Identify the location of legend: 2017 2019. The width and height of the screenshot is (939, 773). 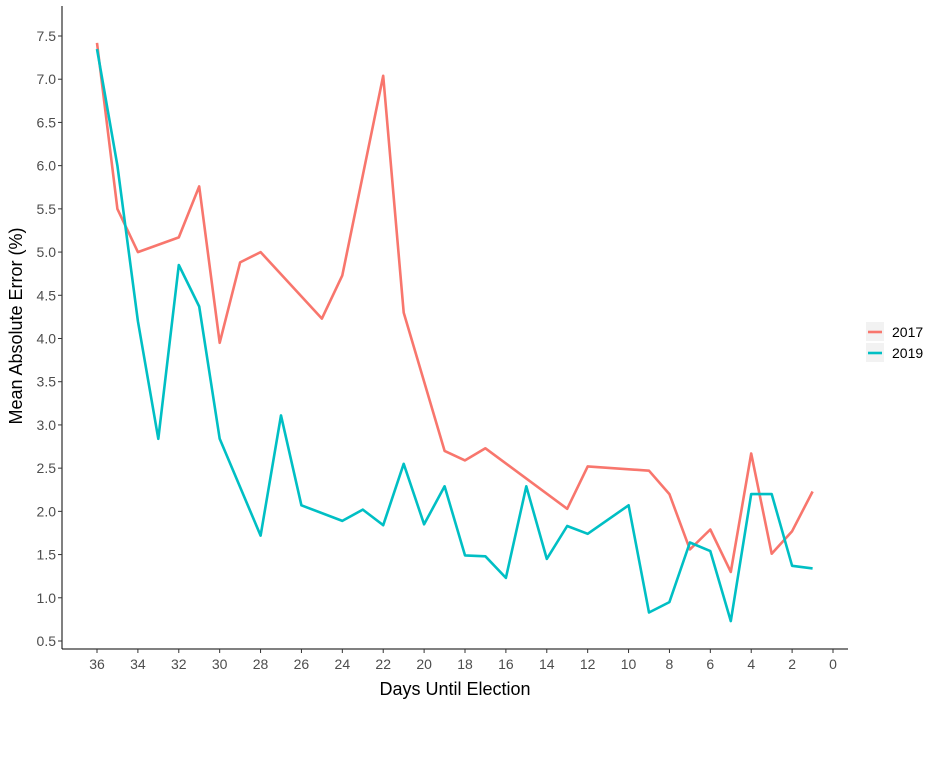
(894, 342).